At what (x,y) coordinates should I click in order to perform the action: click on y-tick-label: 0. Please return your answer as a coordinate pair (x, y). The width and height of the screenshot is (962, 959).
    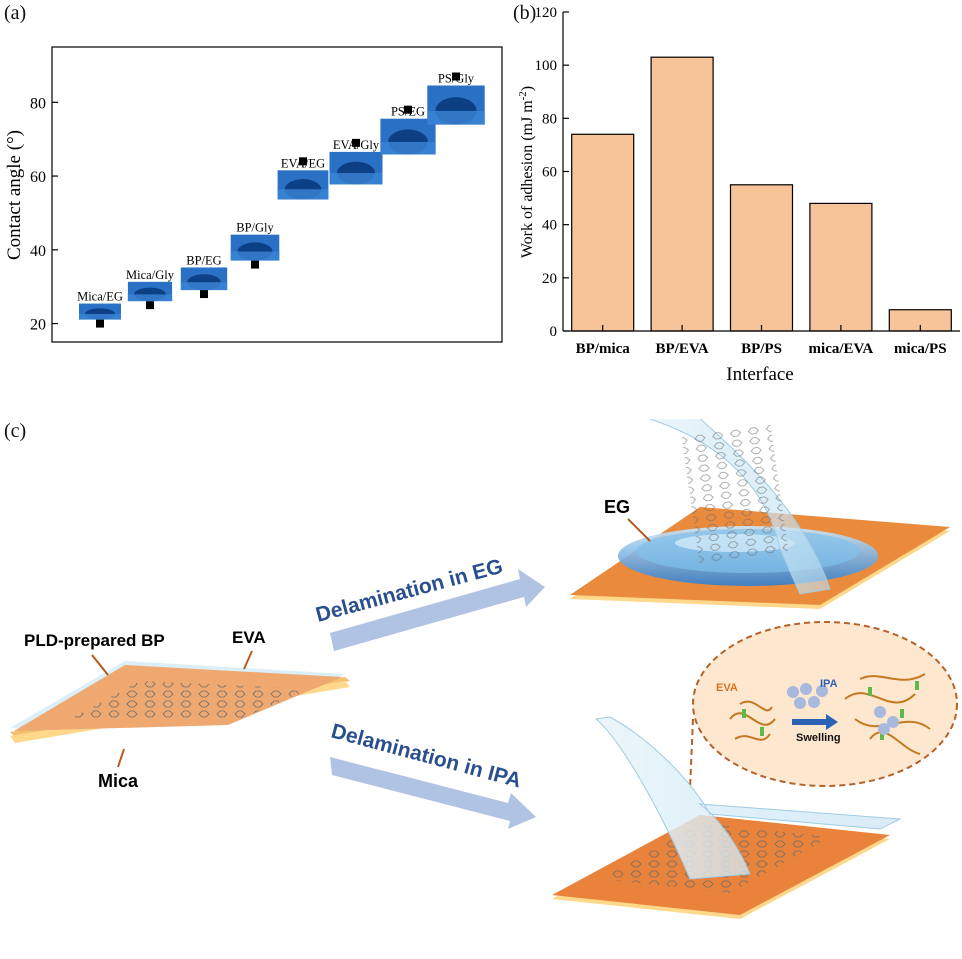
    Looking at the image, I should click on (554, 332).